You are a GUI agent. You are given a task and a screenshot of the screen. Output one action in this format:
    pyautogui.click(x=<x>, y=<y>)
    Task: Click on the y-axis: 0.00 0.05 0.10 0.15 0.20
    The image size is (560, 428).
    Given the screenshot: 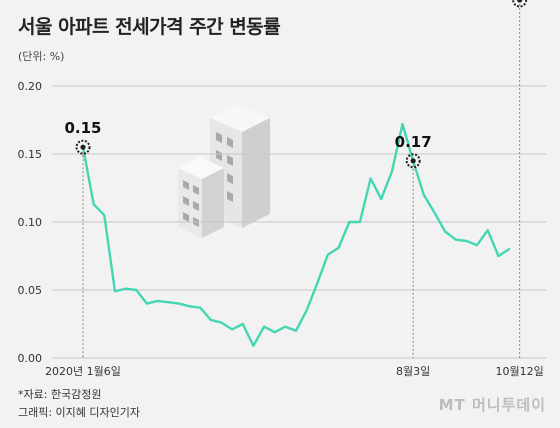 What is the action you would take?
    pyautogui.click(x=30, y=222)
    